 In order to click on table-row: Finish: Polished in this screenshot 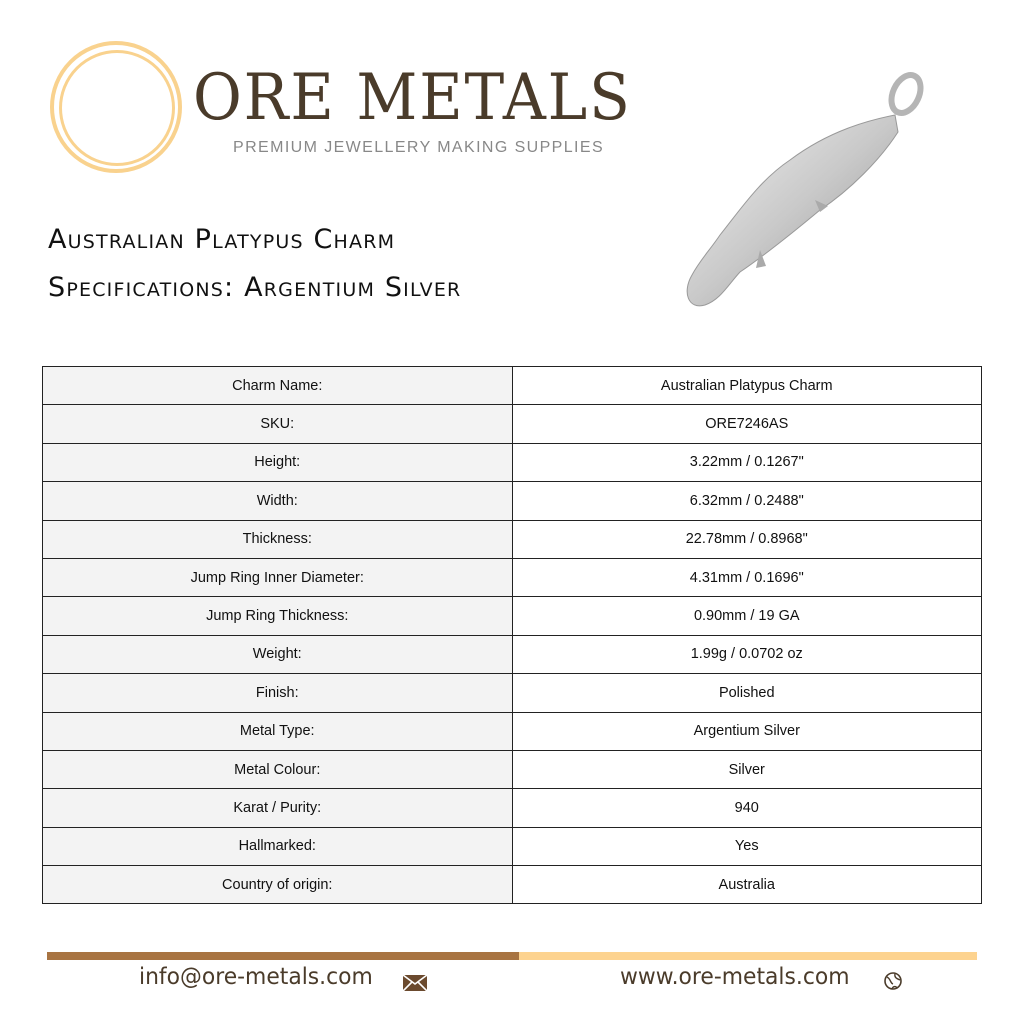, I will do `click(512, 693)`.